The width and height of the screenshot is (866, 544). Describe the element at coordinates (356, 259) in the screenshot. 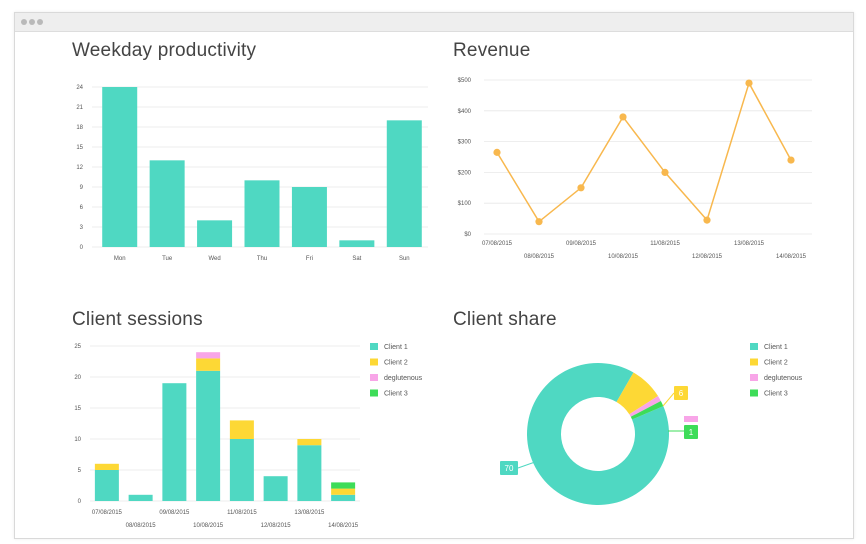

I see `weekday-x-tick-label: Sat` at that location.